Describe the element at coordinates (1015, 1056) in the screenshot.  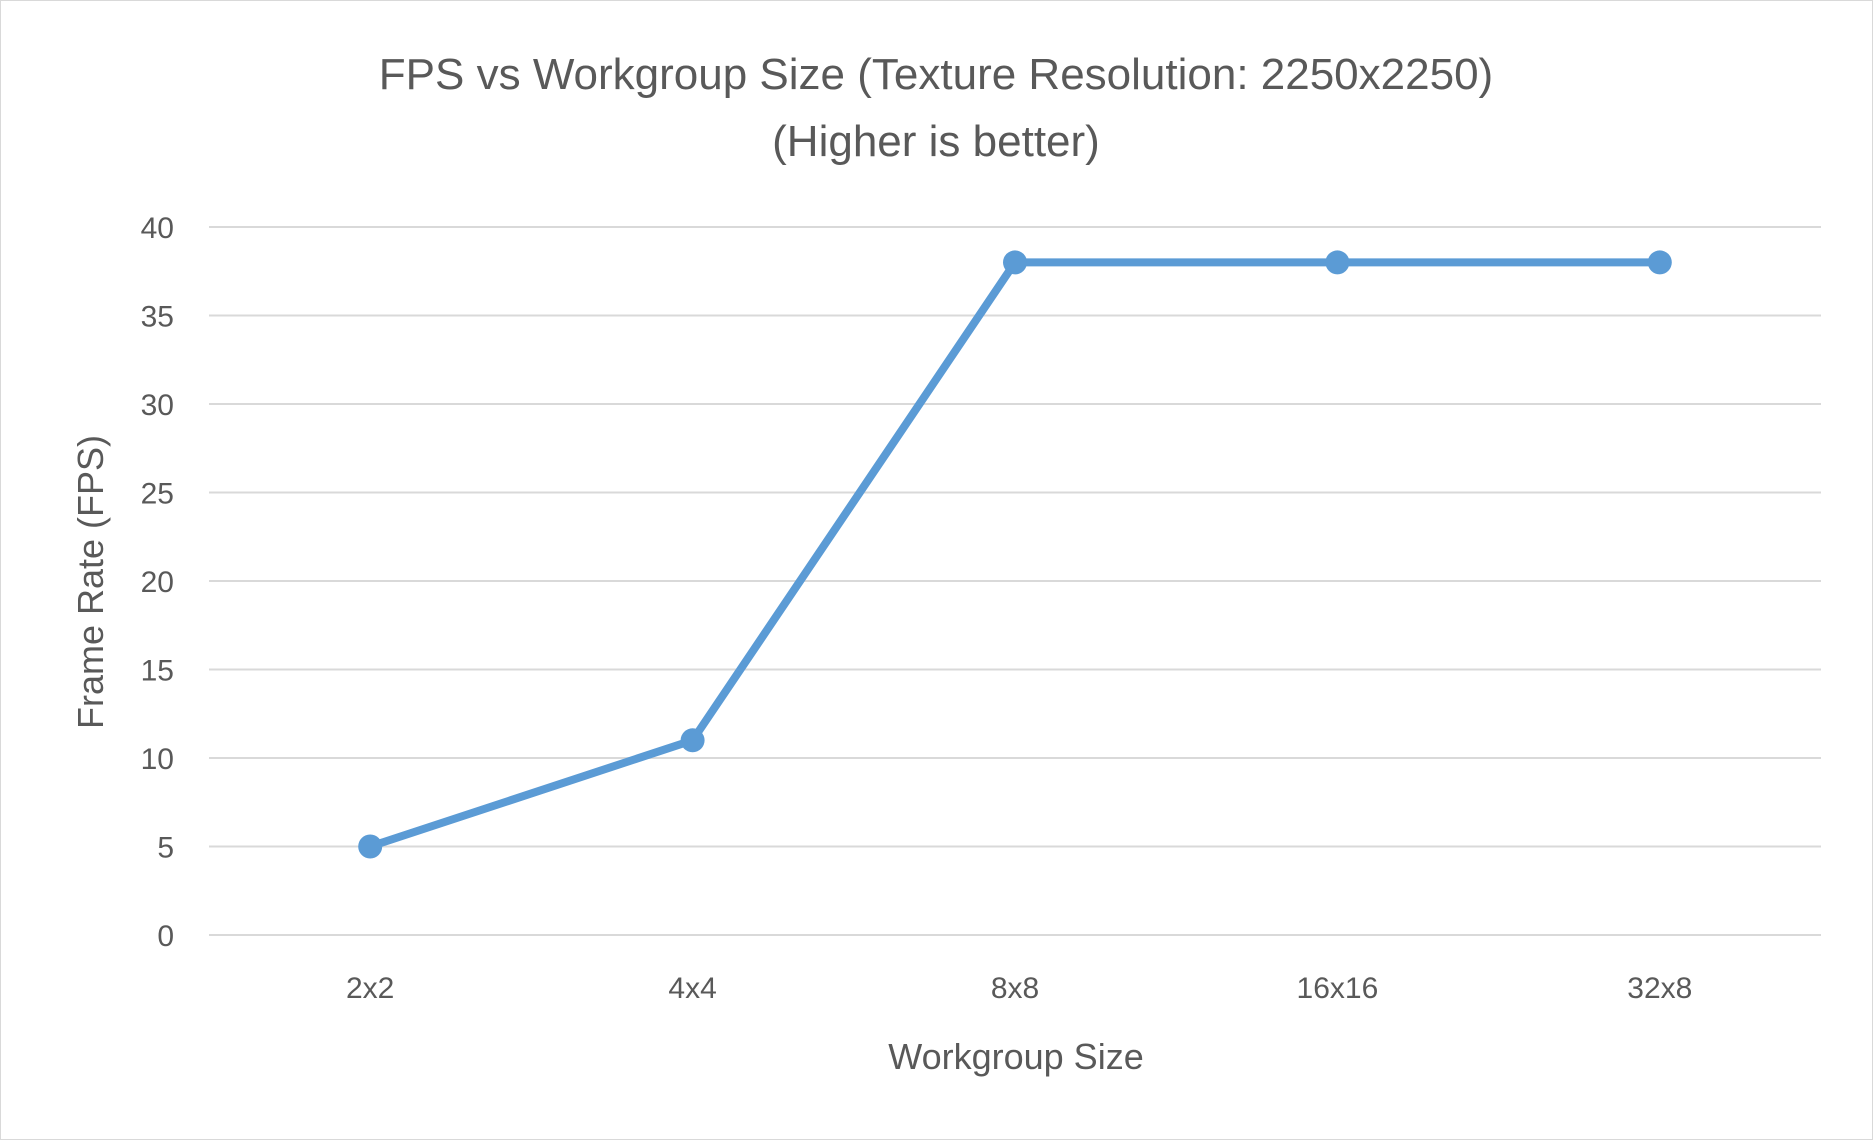
I see `x-axis-title: Workgroup Size` at that location.